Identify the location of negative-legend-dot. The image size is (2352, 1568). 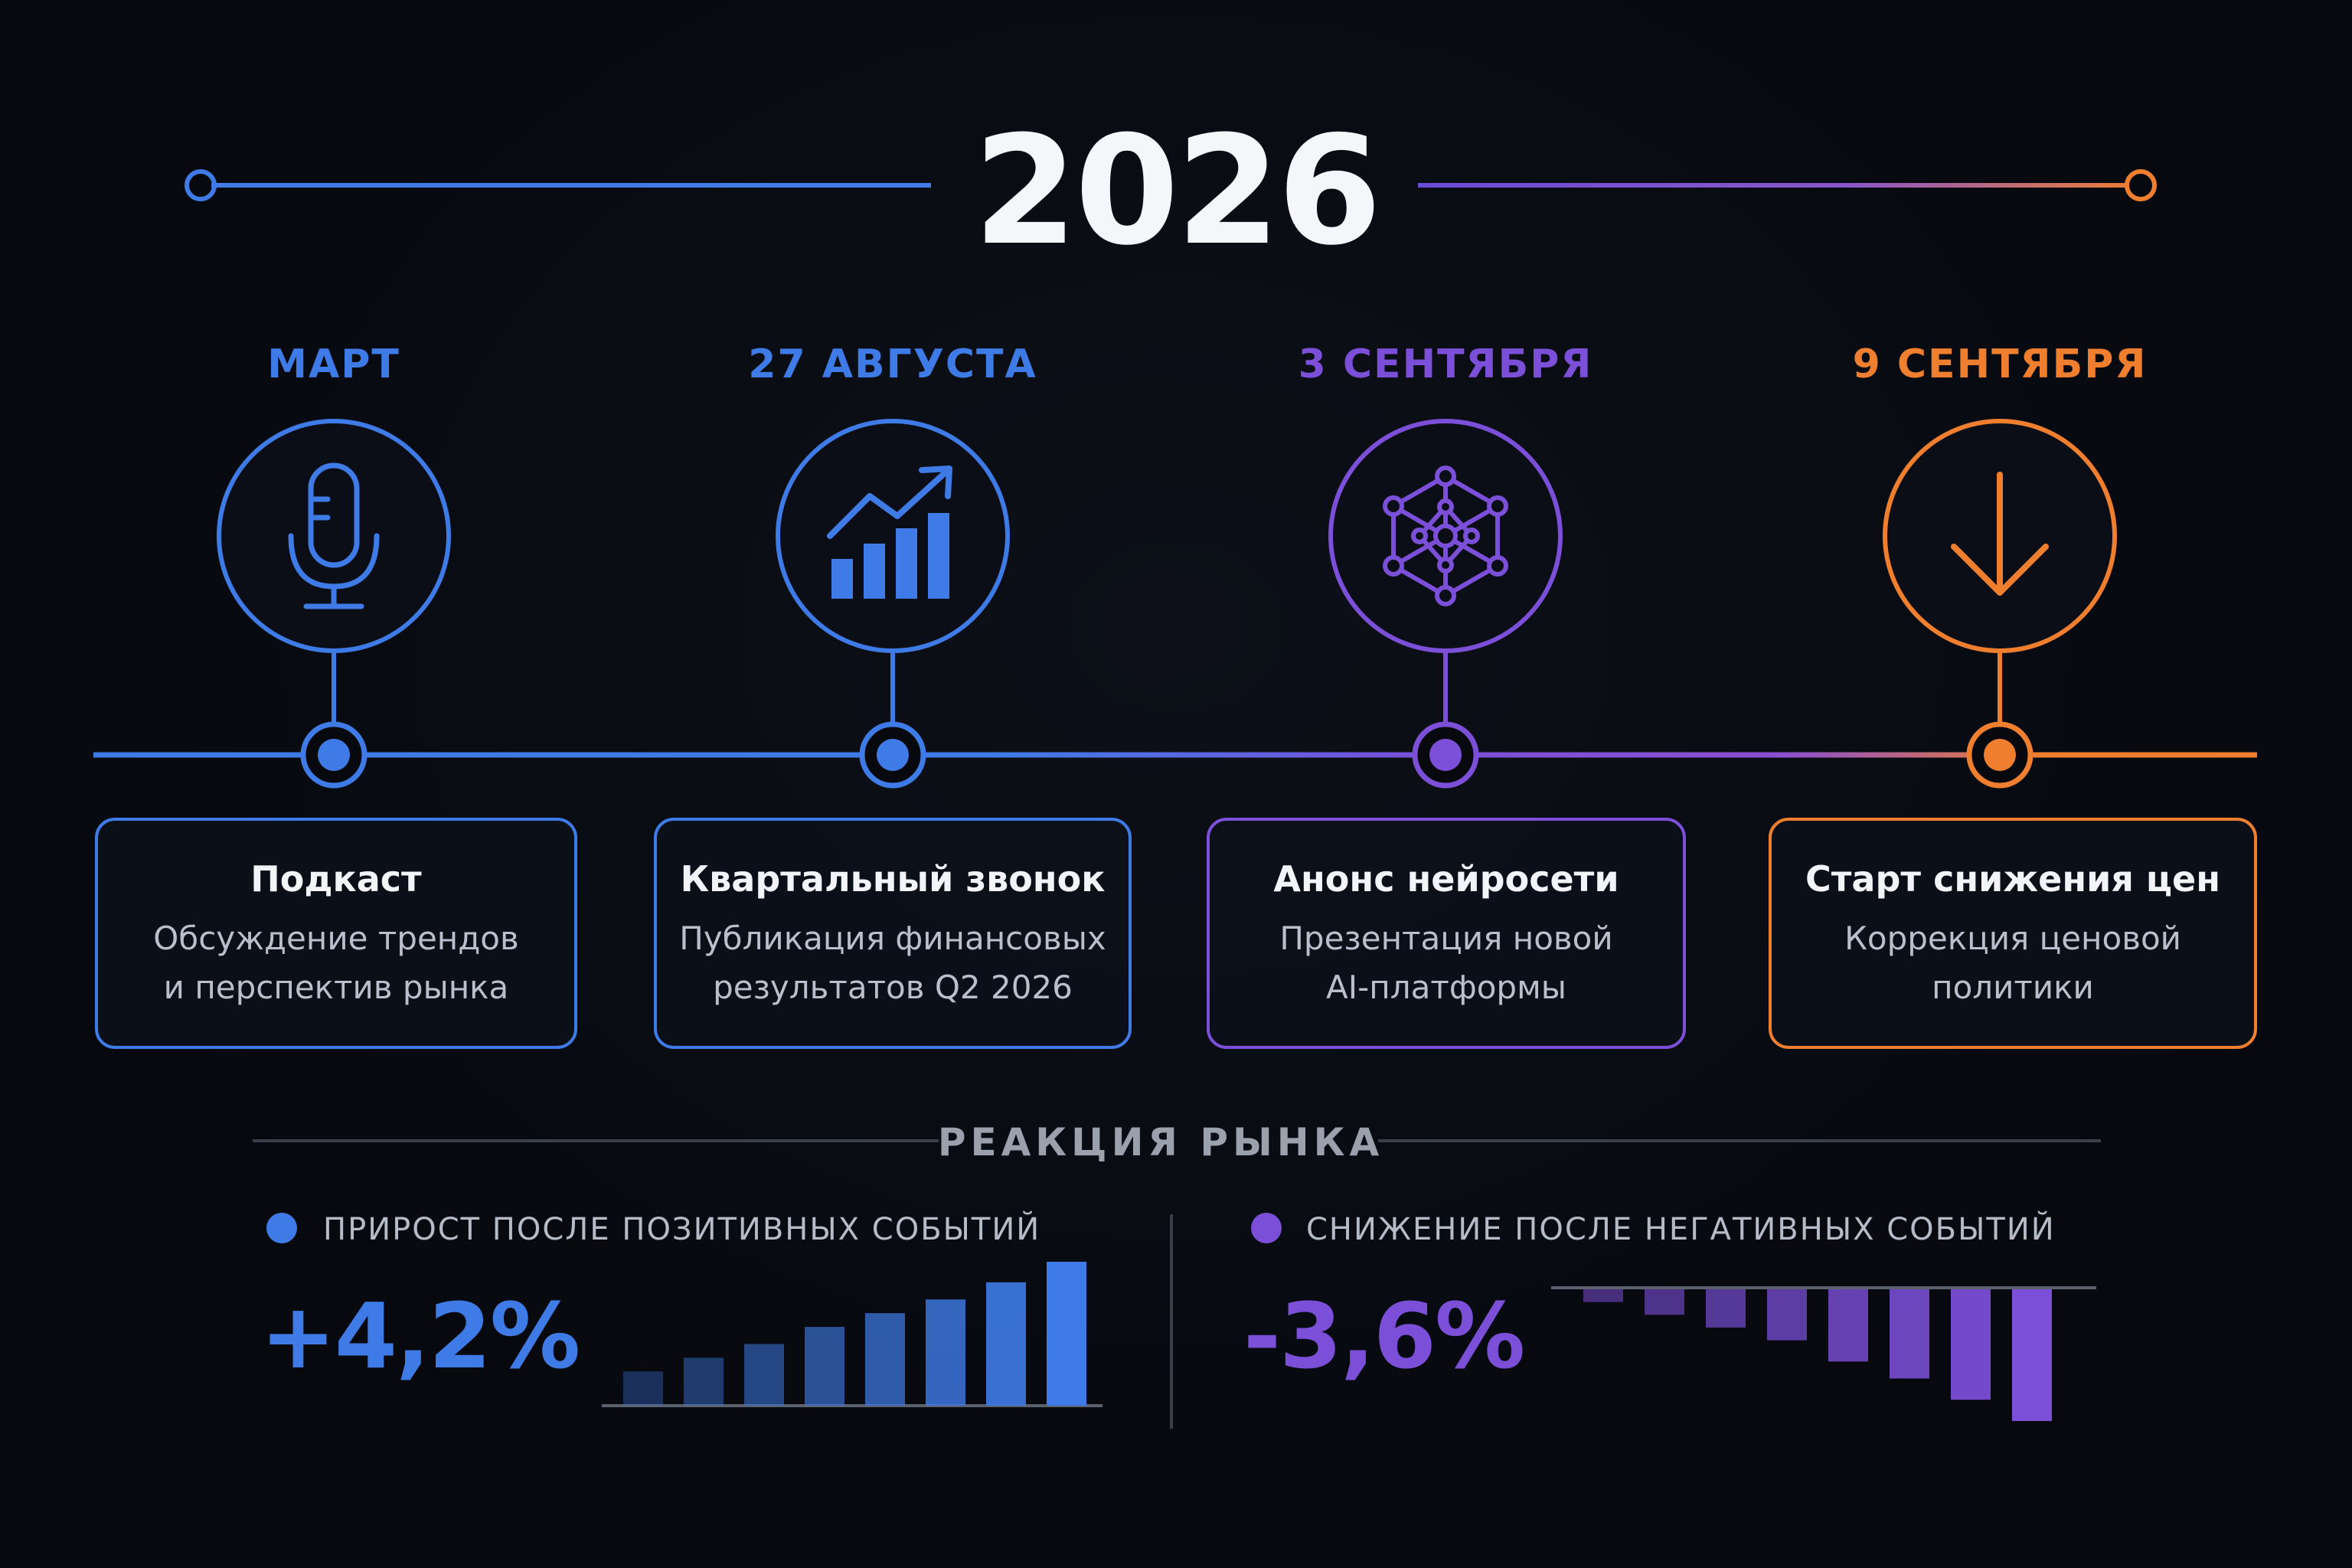
(1266, 1228).